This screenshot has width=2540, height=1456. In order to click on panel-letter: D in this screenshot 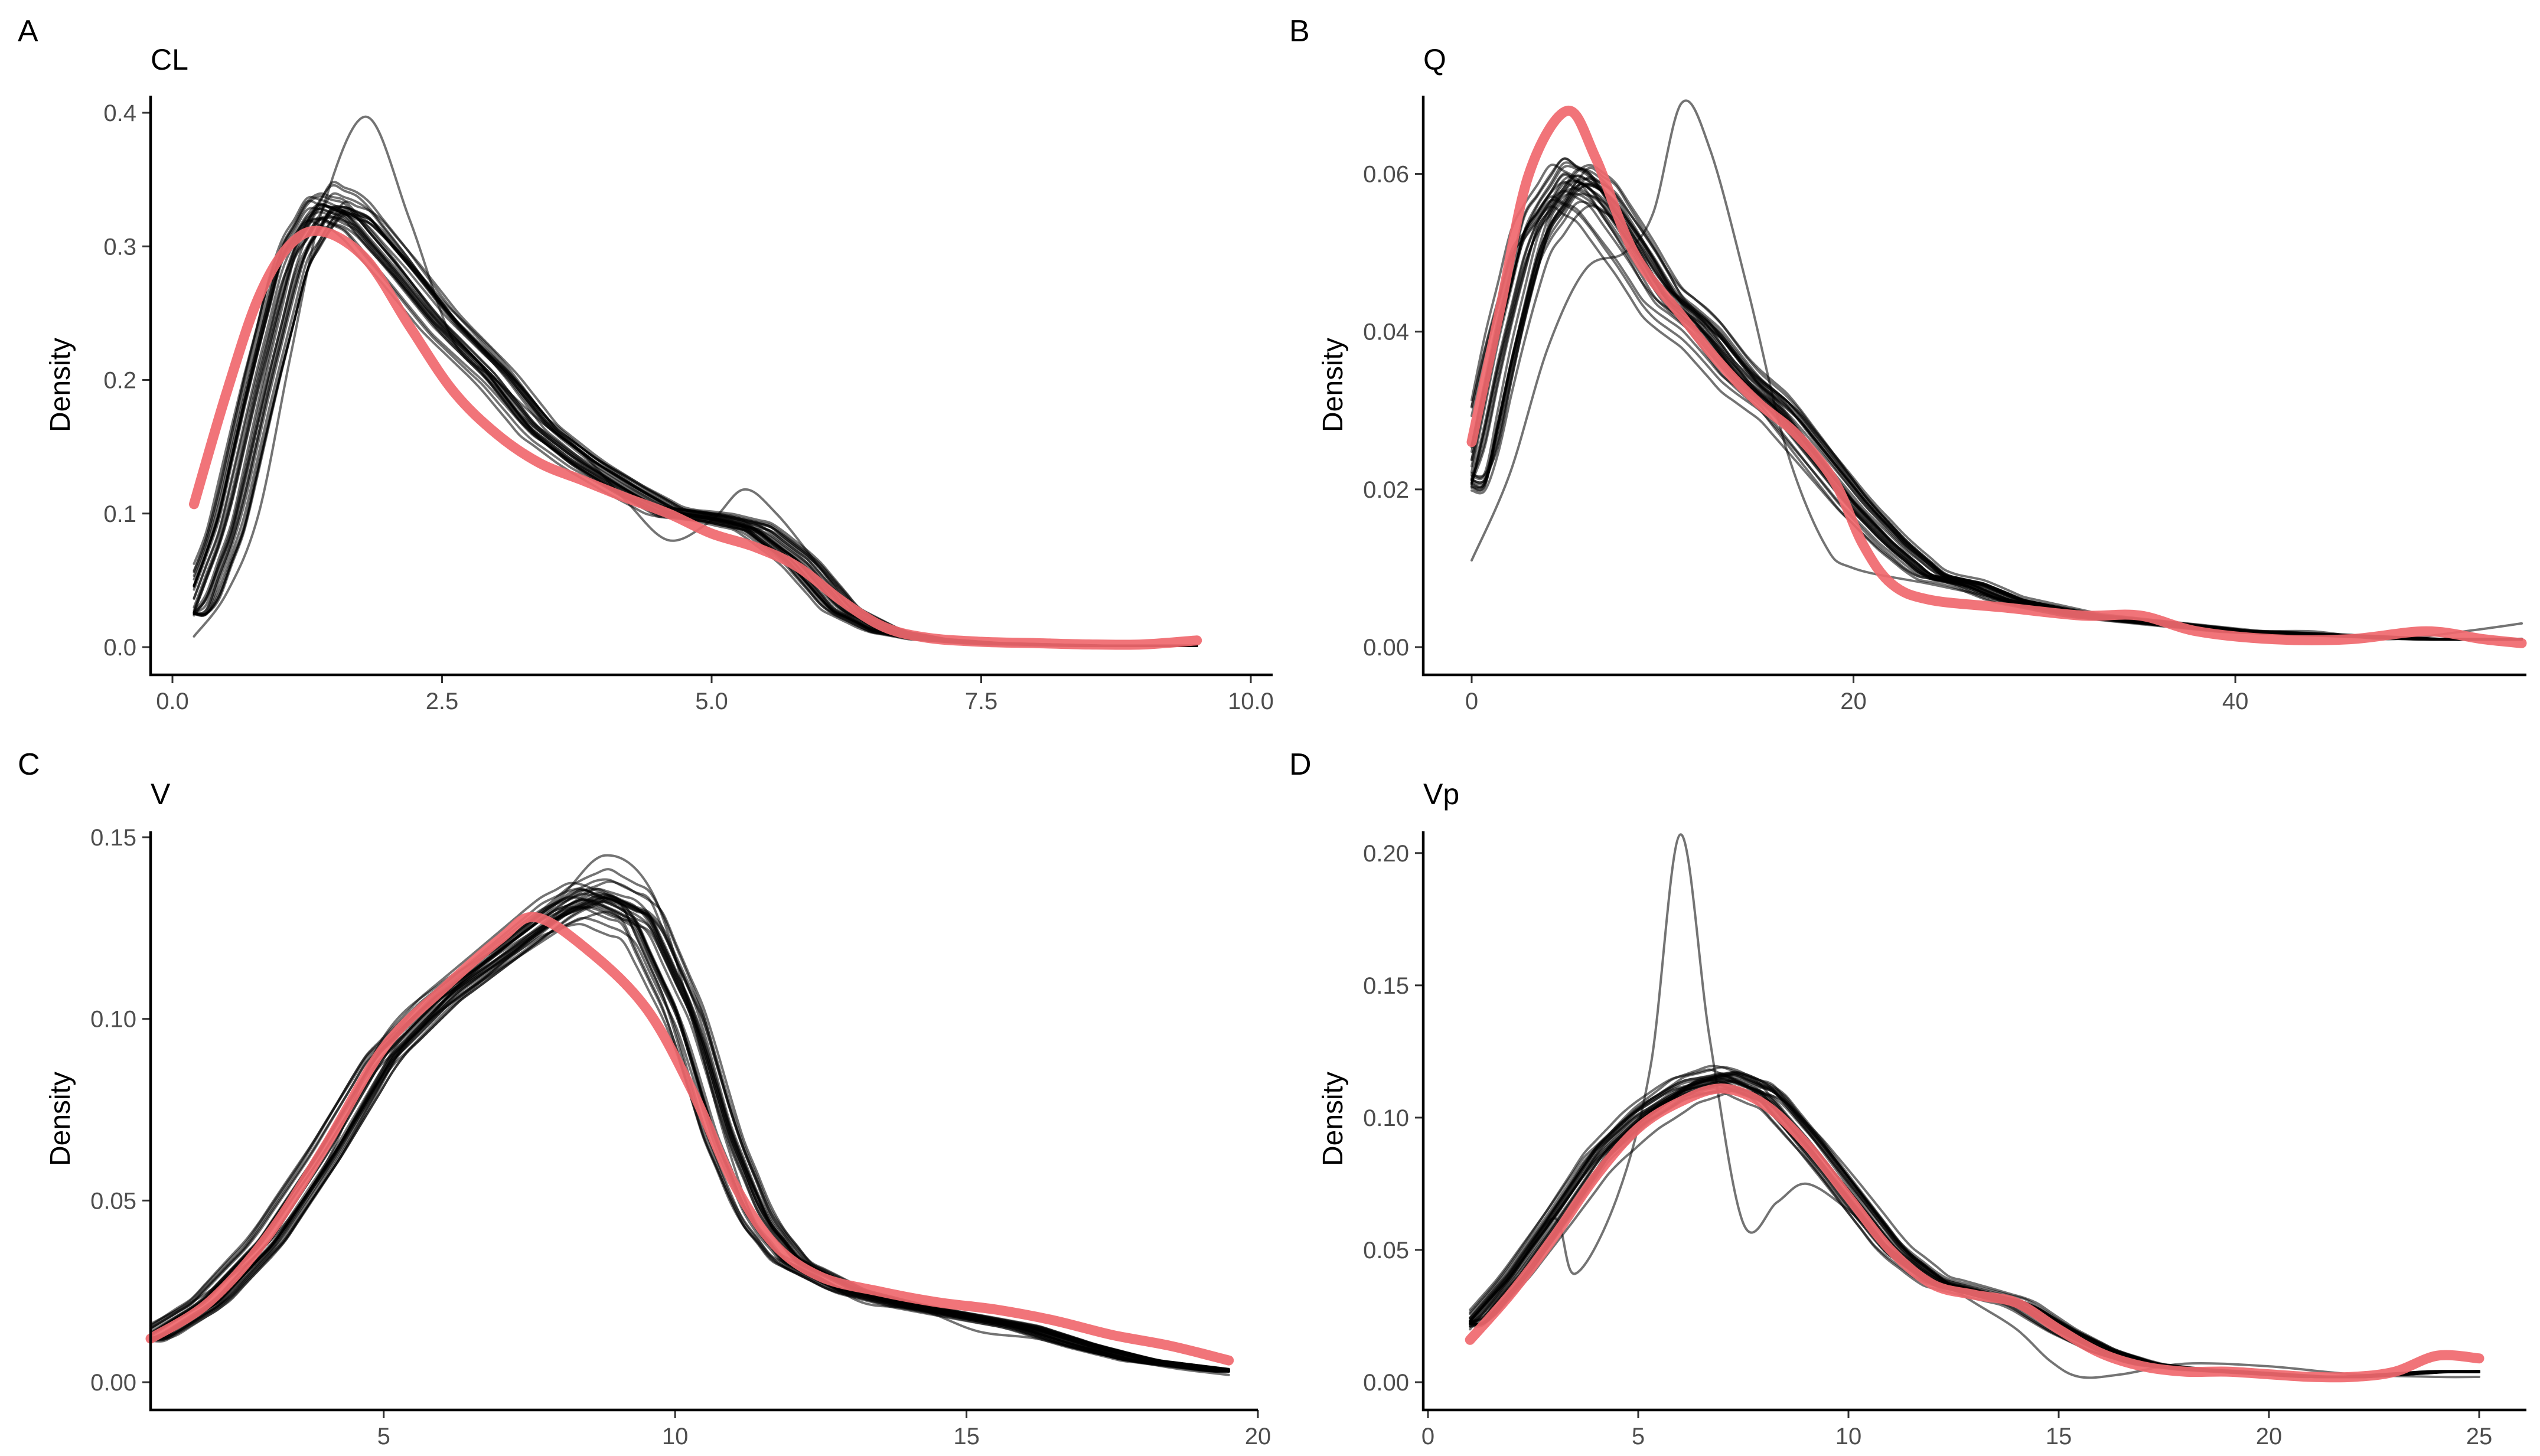, I will do `click(1300, 764)`.